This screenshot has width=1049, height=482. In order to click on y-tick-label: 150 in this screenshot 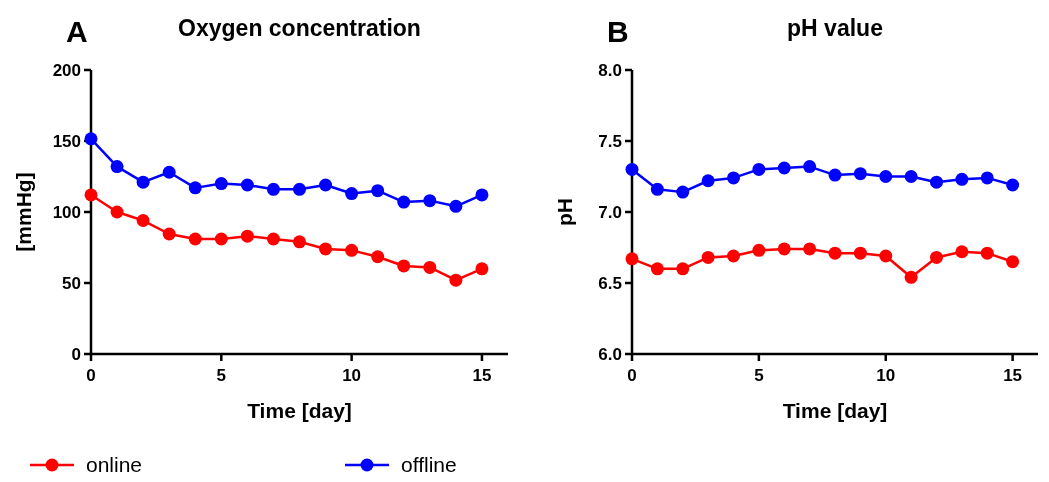, I will do `click(66, 141)`.